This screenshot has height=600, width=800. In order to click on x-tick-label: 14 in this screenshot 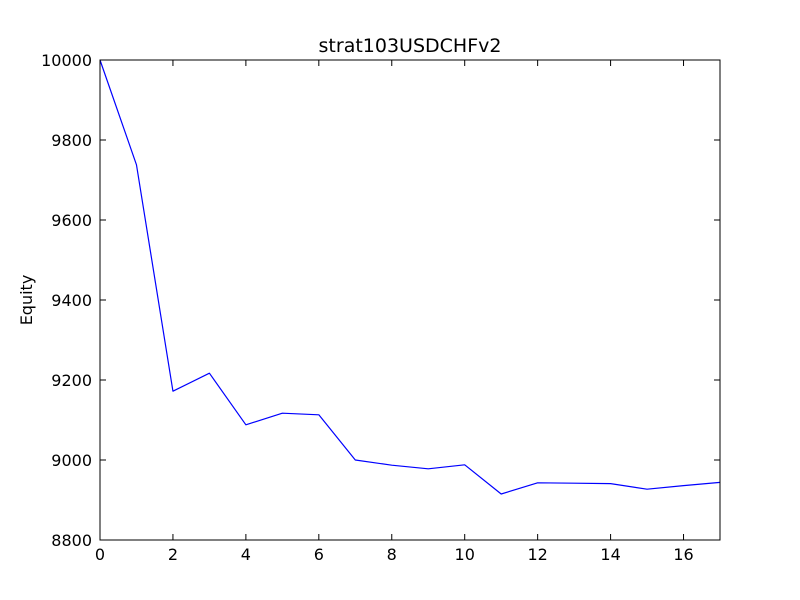, I will do `click(610, 554)`.